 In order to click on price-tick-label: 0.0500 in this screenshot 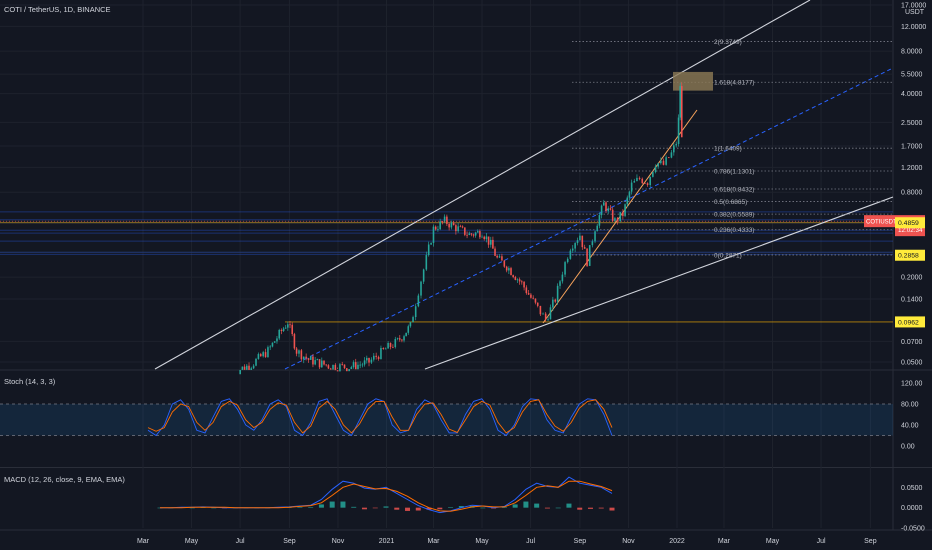, I will do `click(912, 363)`.